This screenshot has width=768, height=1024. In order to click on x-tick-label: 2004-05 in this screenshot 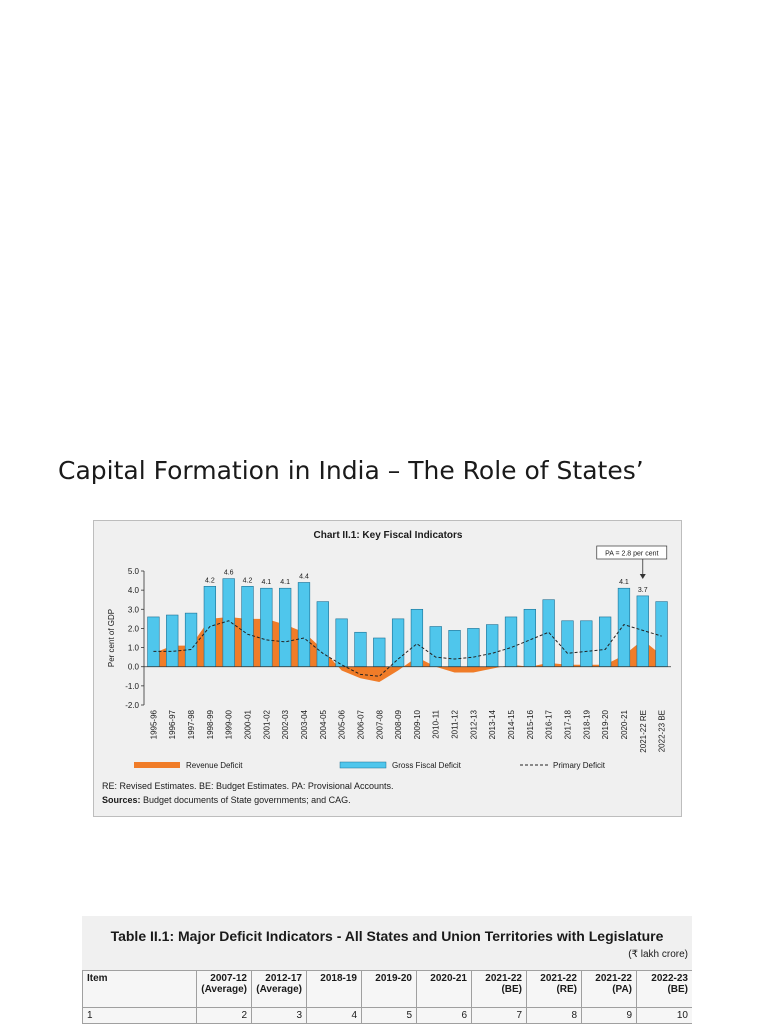, I will do `click(323, 724)`.